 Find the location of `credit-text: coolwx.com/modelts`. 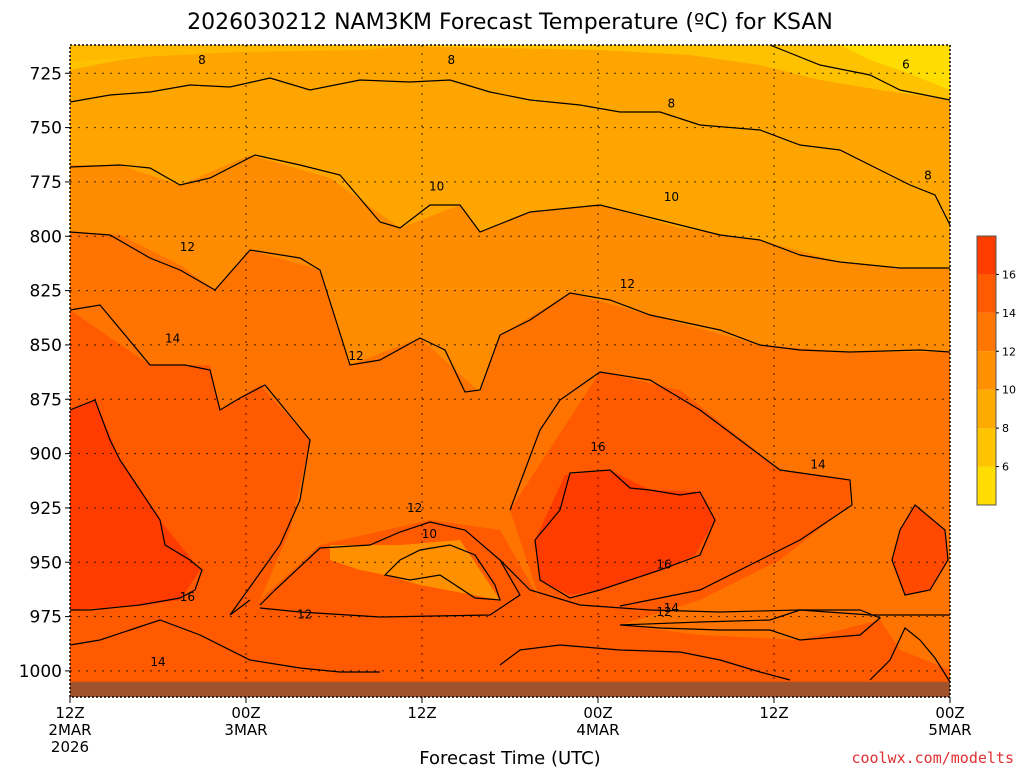

credit-text: coolwx.com/modelts is located at coordinates (932, 758).